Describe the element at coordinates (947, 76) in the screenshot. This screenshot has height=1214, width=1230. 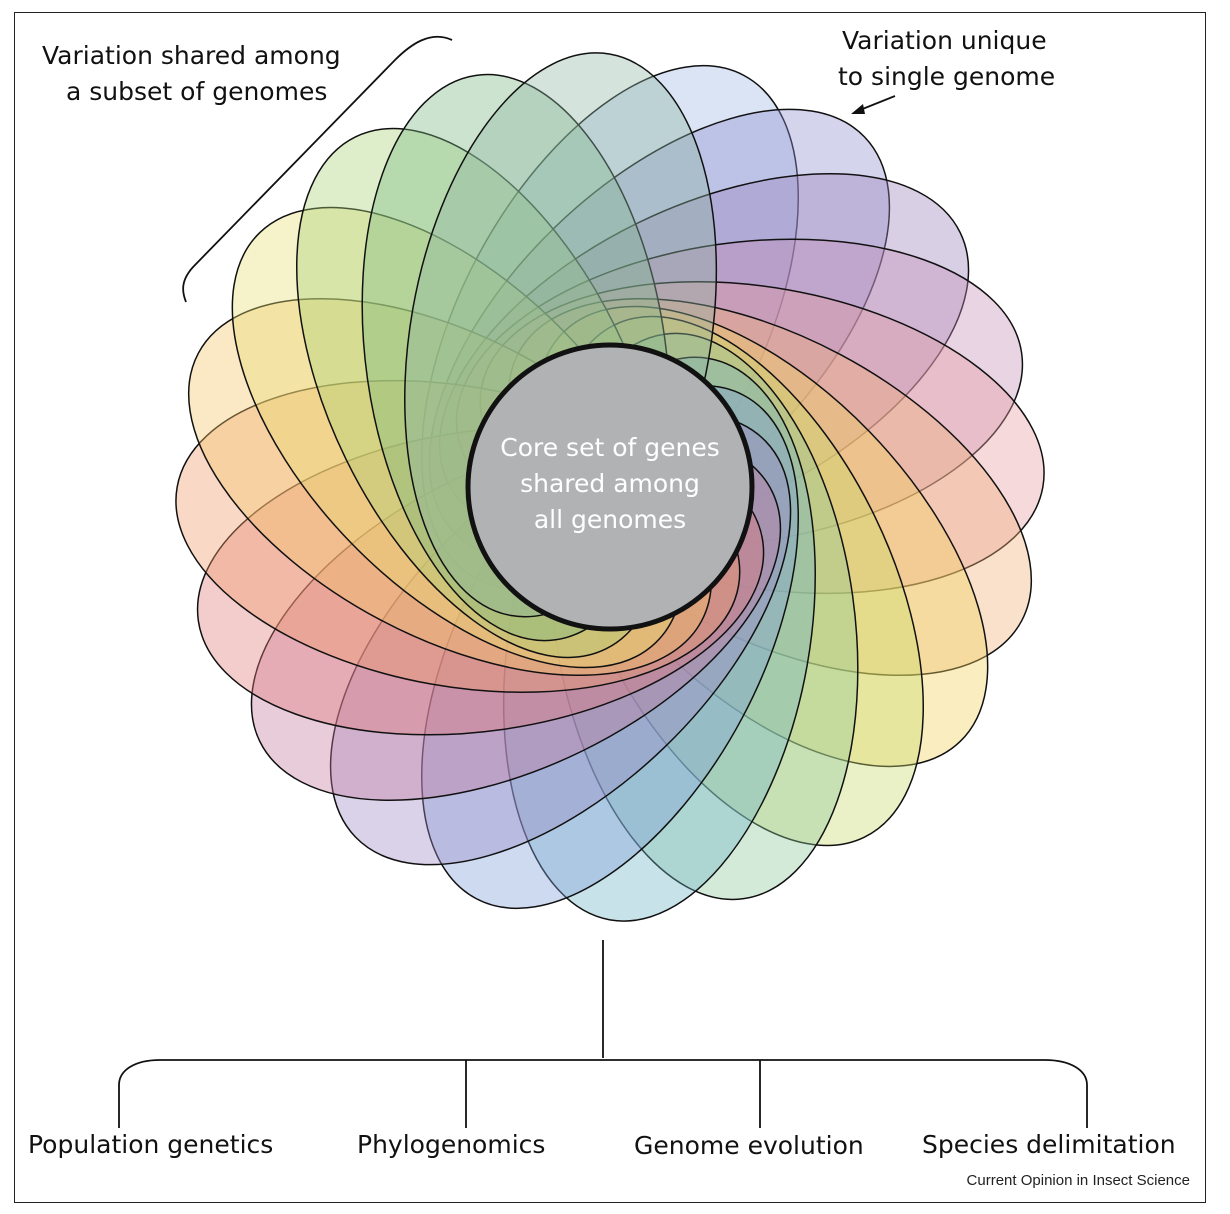
I see `unique-label-line2: to single genome` at that location.